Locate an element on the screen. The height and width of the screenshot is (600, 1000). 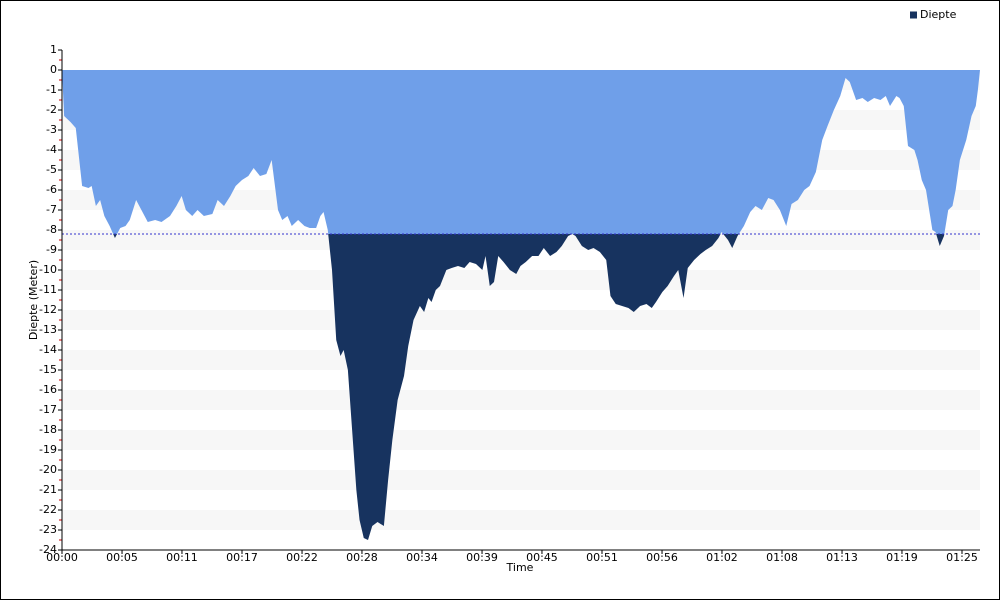
y-tick-label: -11 is located at coordinates (48, 289).